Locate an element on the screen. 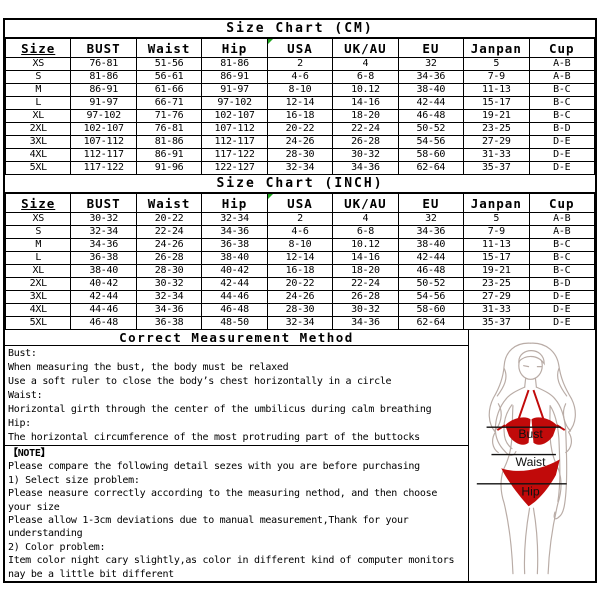 Image resolution: width=600 pixels, height=600 pixels. table-cell: 16-18 is located at coordinates (300, 116).